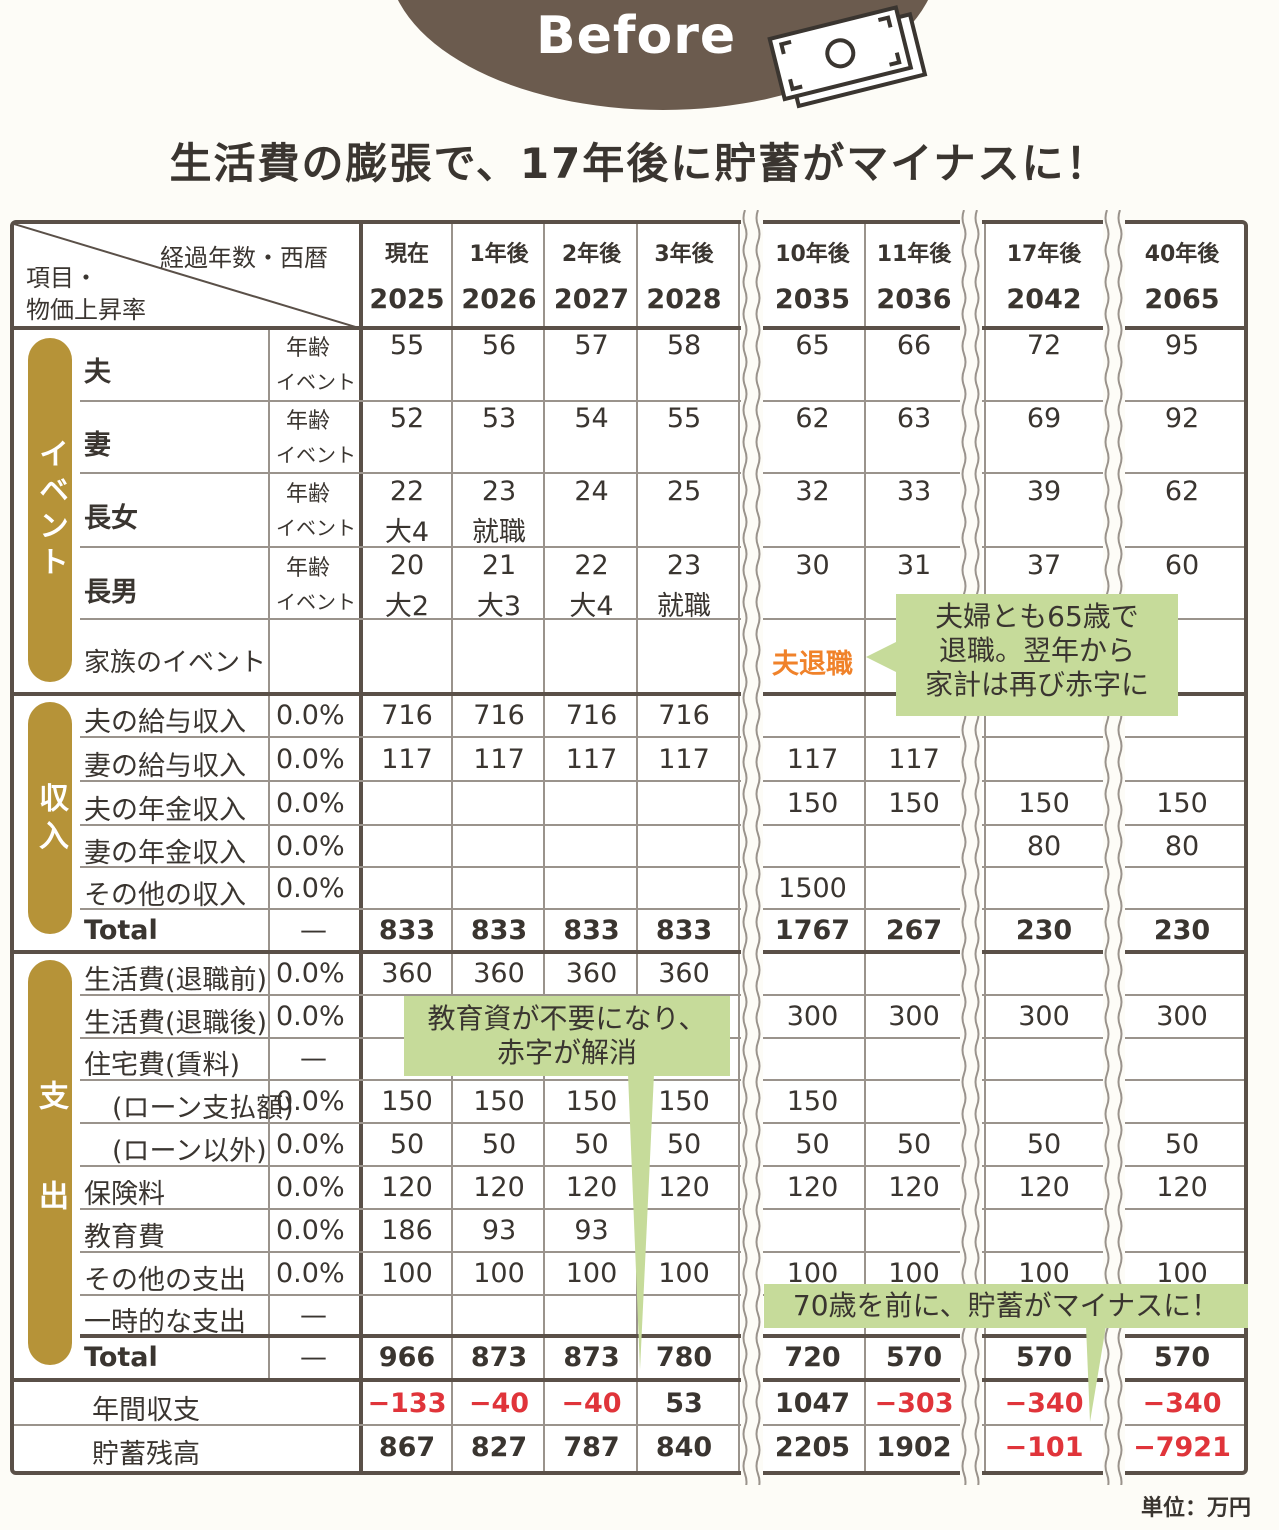 The height and width of the screenshot is (1530, 1279). I want to click on column-header-label: 2年後, so click(591, 254).